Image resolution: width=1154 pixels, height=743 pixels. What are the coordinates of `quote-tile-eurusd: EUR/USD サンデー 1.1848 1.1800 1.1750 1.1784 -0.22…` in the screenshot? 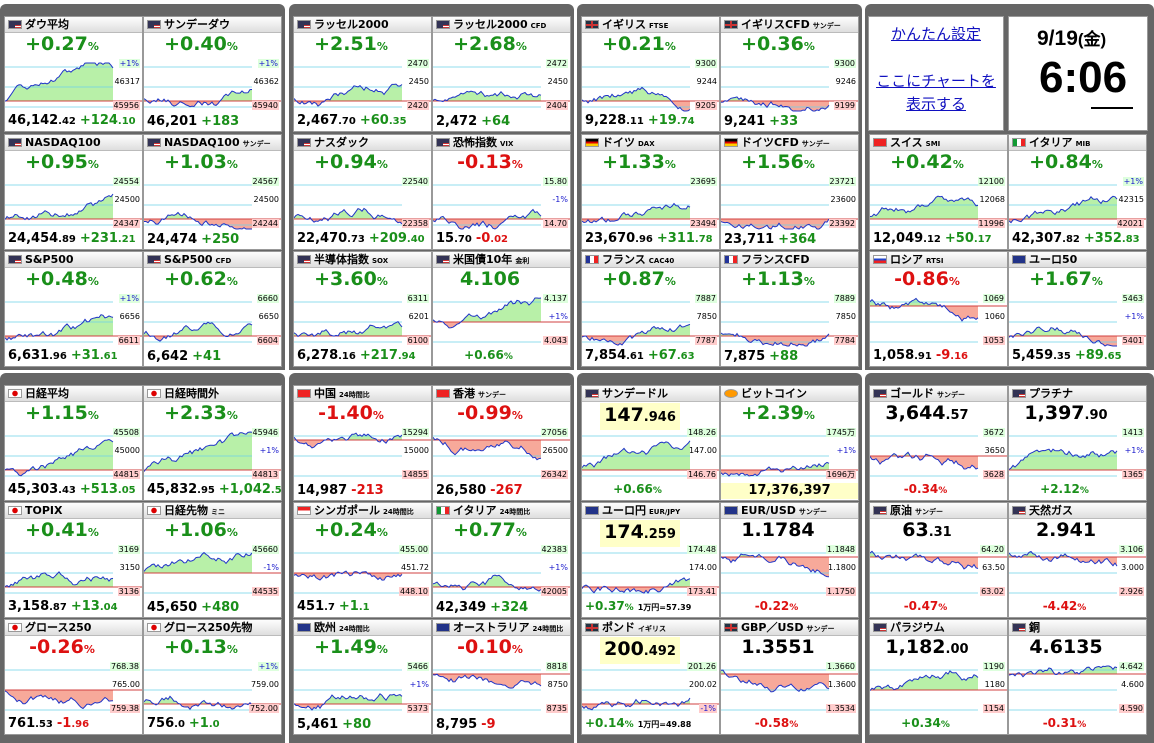 It's located at (789, 560).